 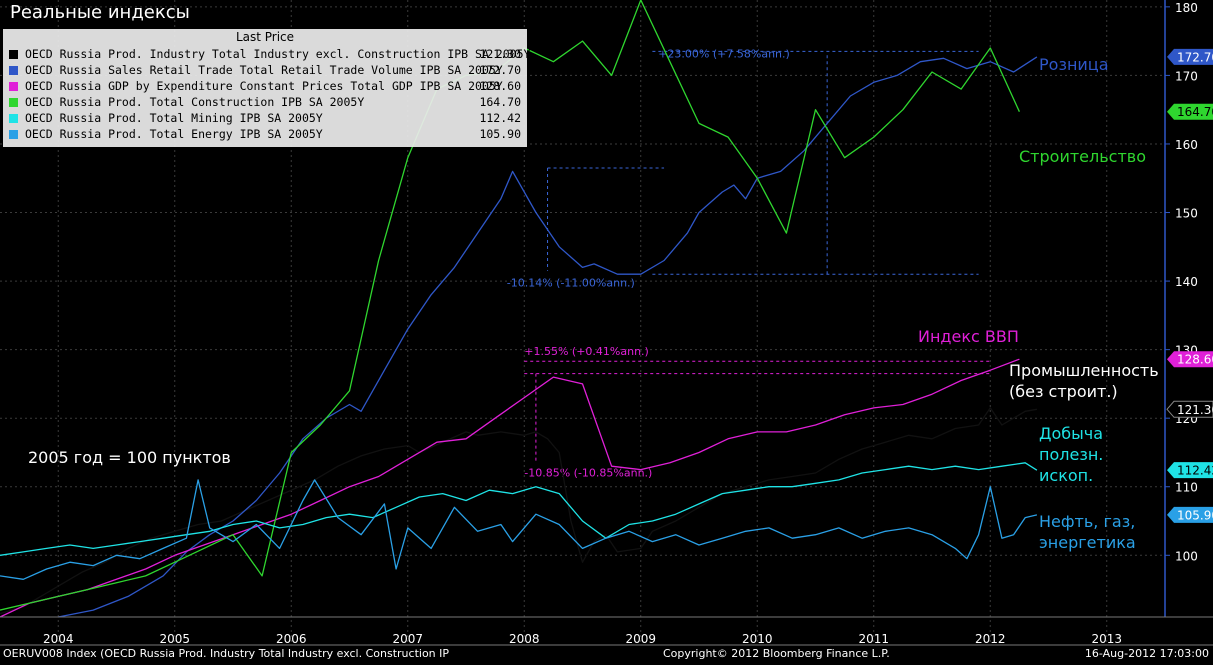 I want to click on last-value-tag: 128.60, so click(x=1190, y=359).